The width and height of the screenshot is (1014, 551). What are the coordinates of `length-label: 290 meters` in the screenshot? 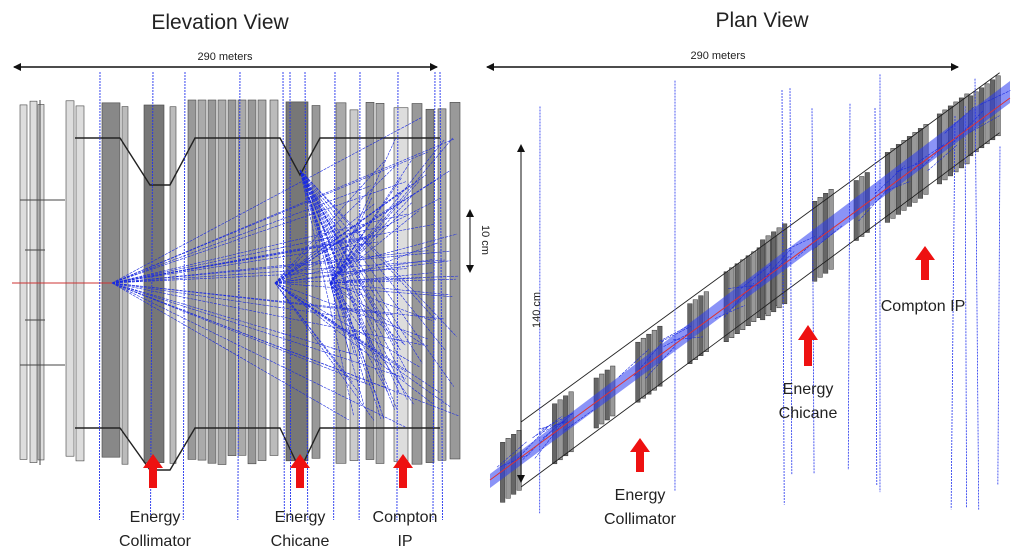 It's located at (718, 56).